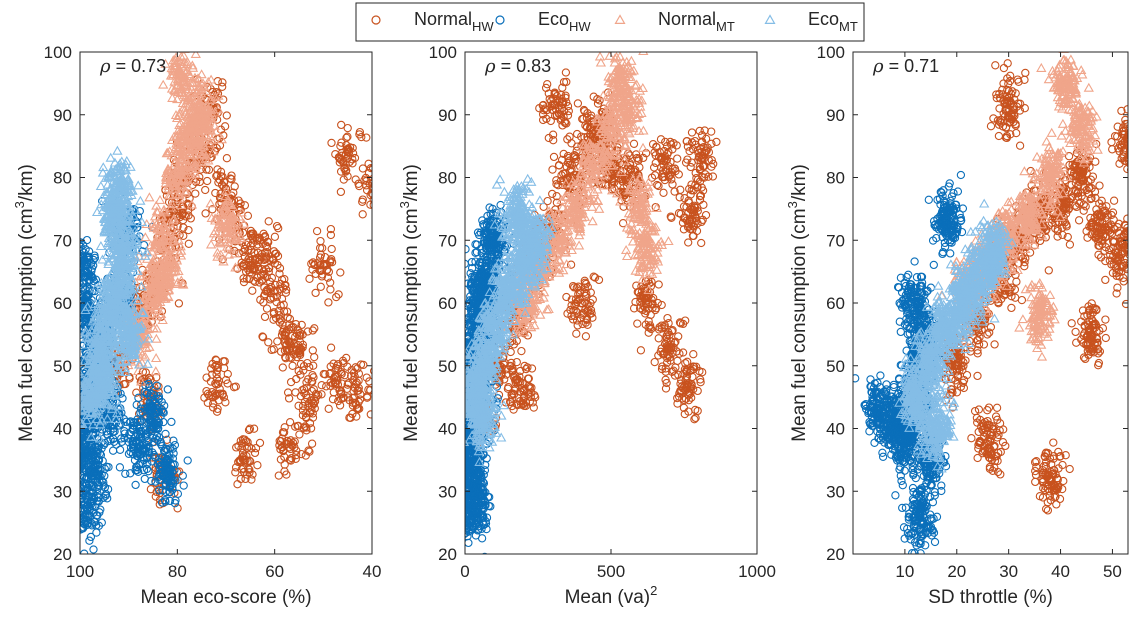 This screenshot has width=1130, height=617. What do you see at coordinates (62, 491) in the screenshot?
I see `y-tick-label: 30` at bounding box center [62, 491].